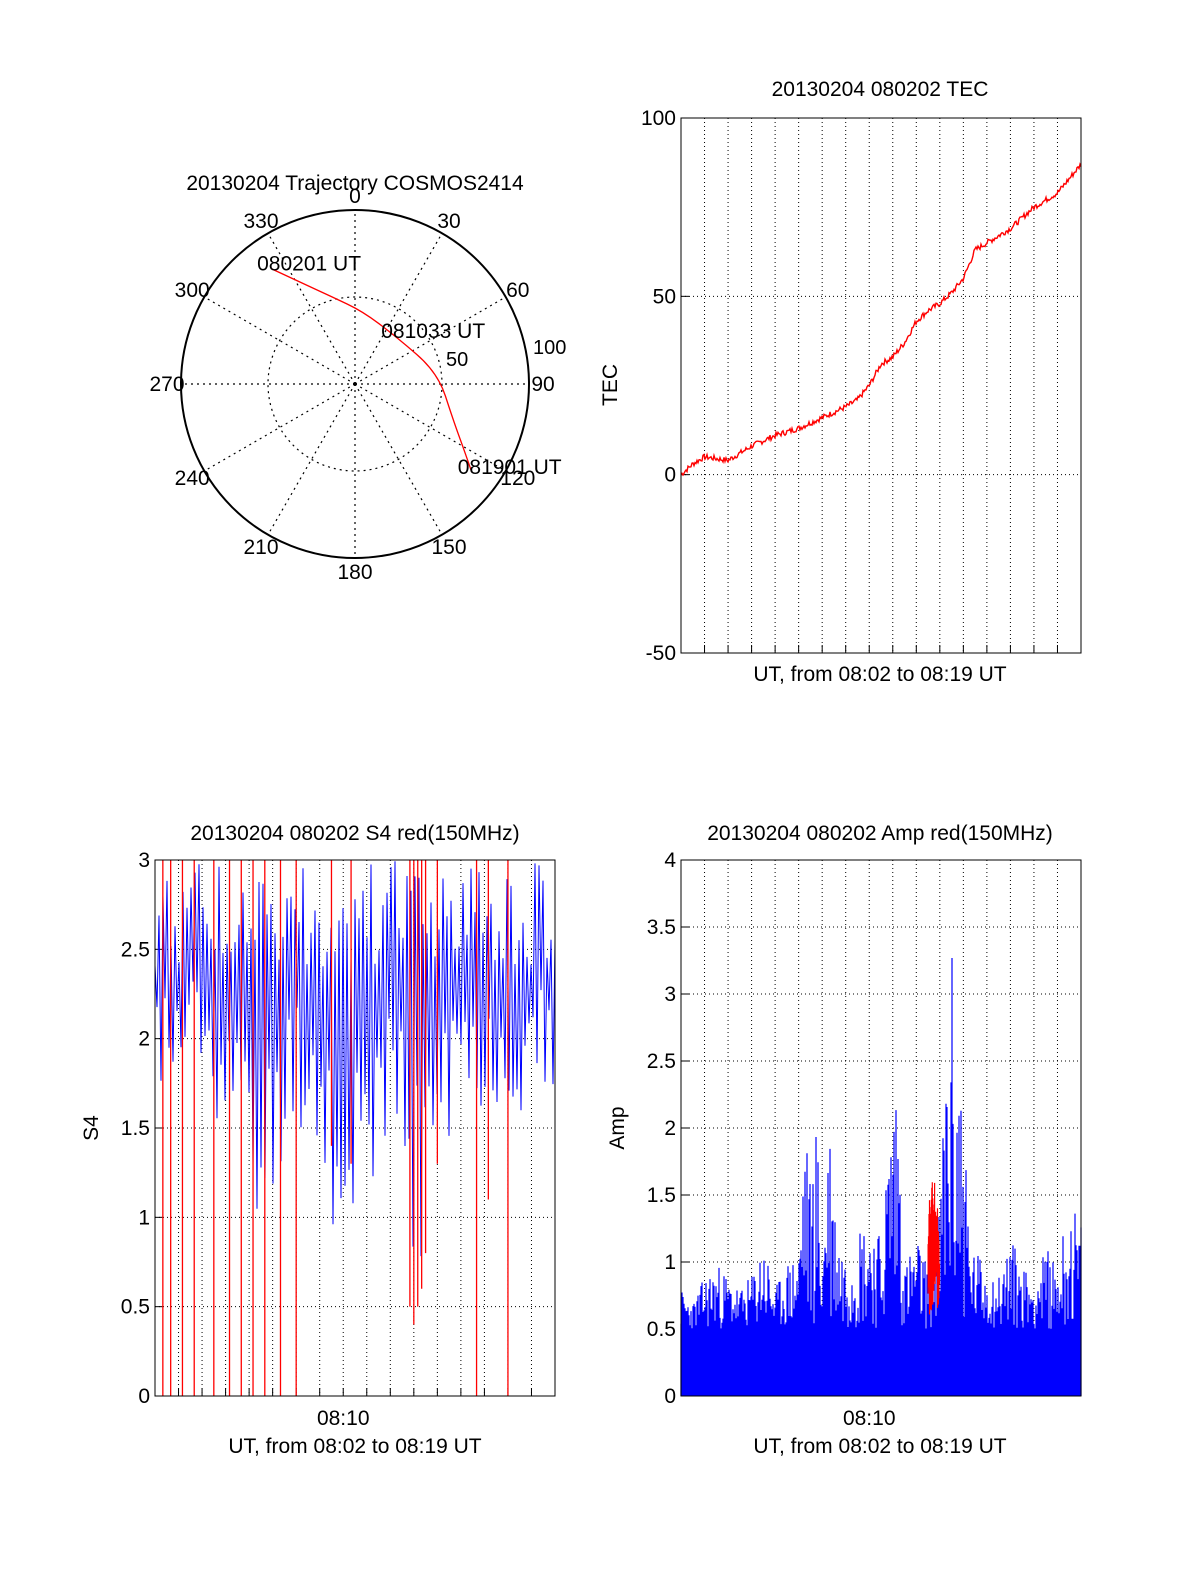 This screenshot has width=1200, height=1575. What do you see at coordinates (549, 348) in the screenshot?
I see `polar-radius-label: 100` at bounding box center [549, 348].